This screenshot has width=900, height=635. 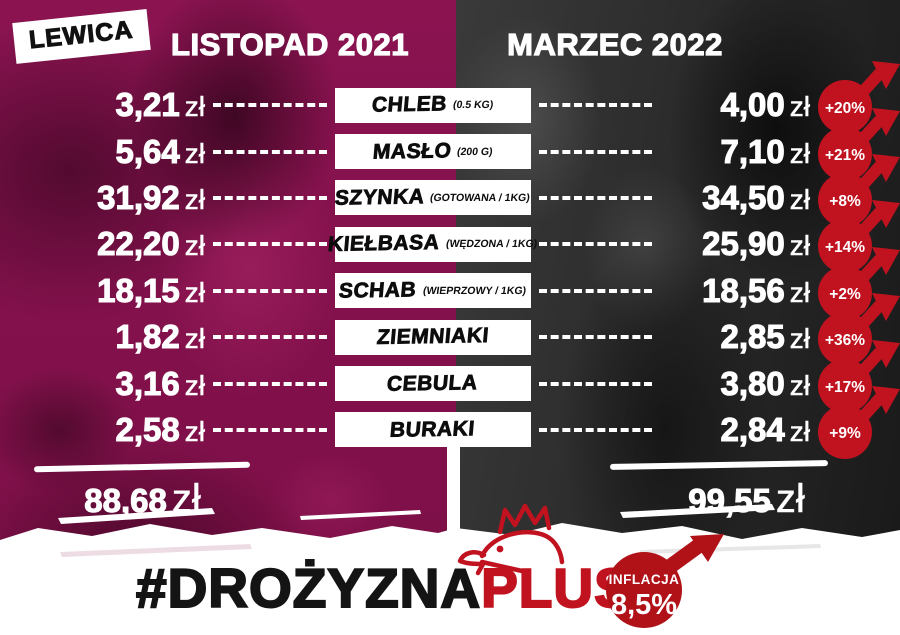 What do you see at coordinates (384, 244) in the screenshot?
I see `product-name: KIEŁBASA` at bounding box center [384, 244].